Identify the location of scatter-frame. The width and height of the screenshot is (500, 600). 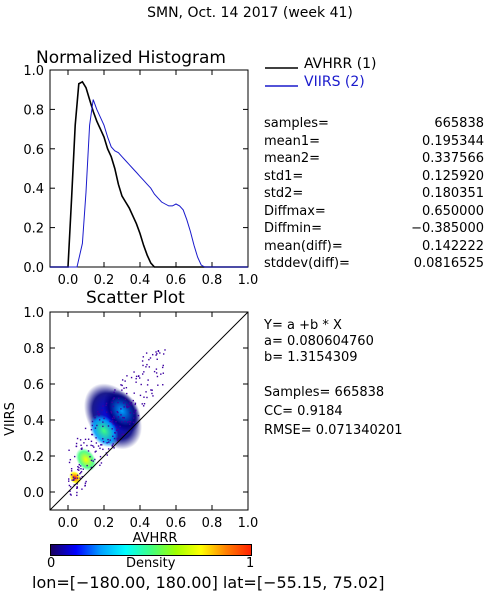
(149, 411).